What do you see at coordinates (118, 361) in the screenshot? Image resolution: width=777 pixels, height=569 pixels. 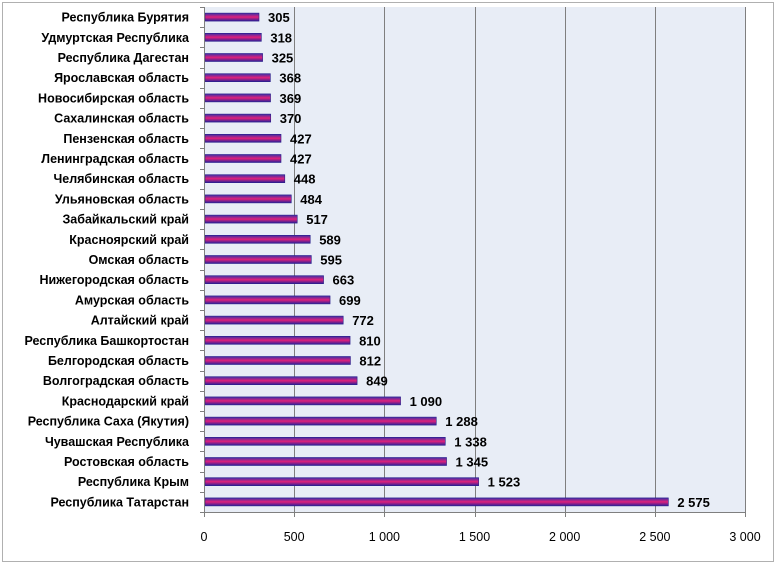 I see `category-label-17: Белгородская область` at bounding box center [118, 361].